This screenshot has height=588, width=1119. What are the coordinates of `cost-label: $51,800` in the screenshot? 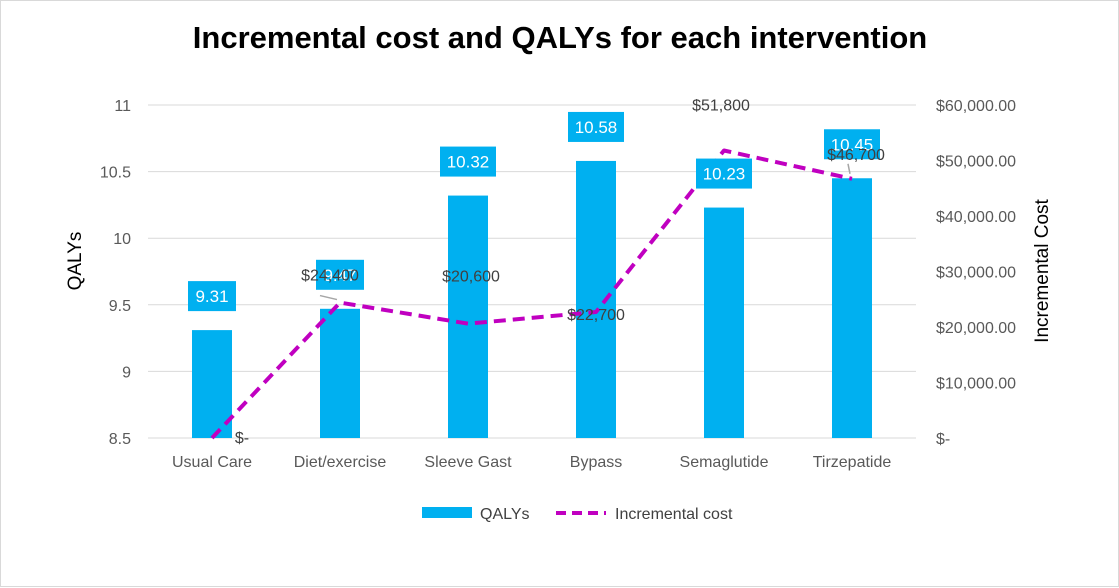 It's located at (721, 106).